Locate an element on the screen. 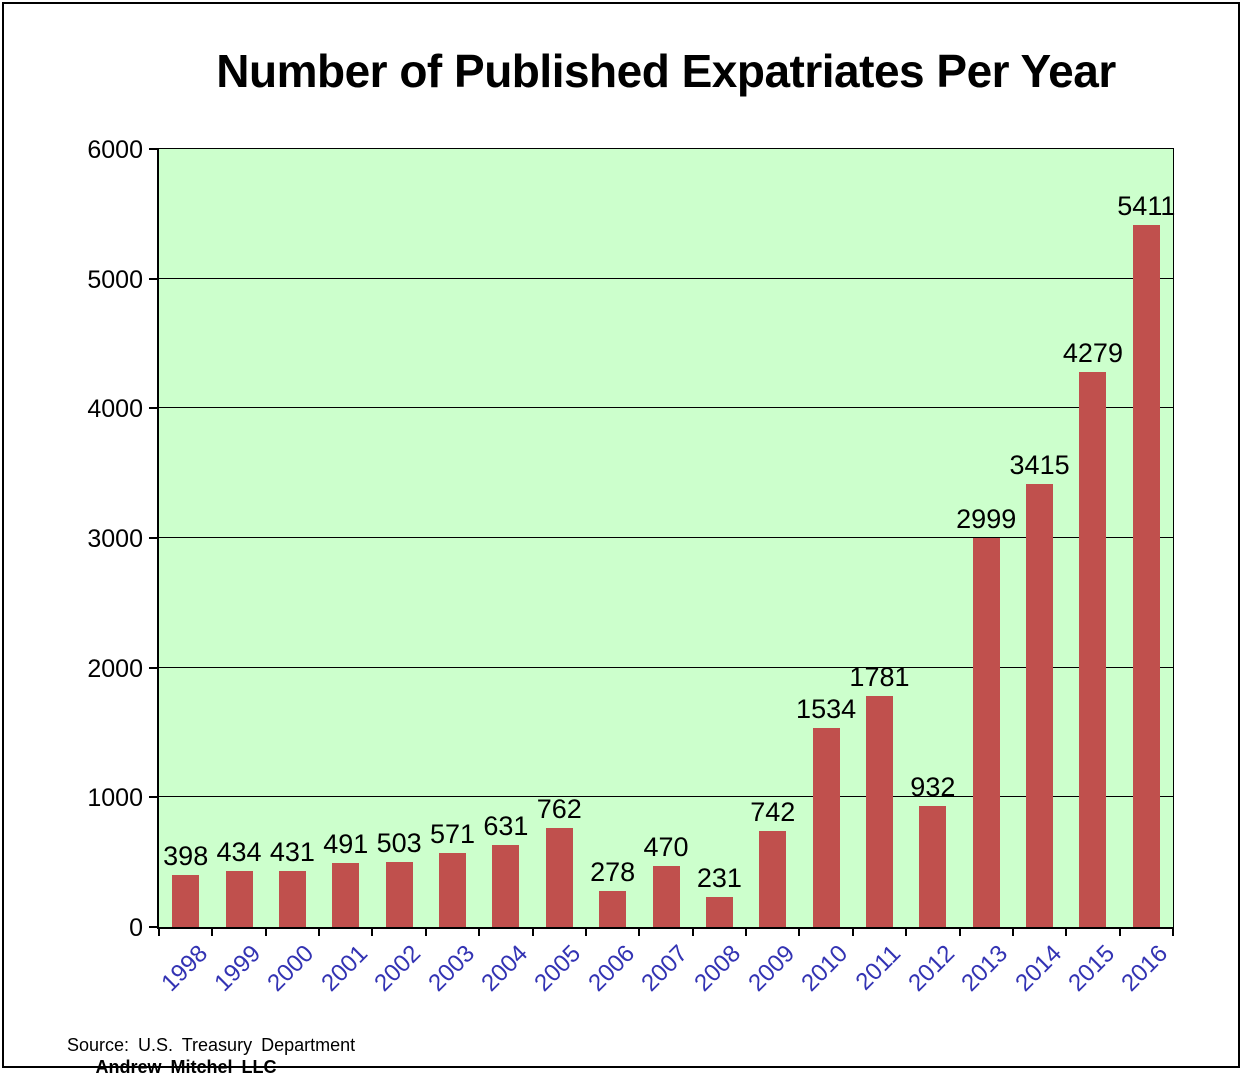 The height and width of the screenshot is (1078, 1242). x-tick-label-2006: 2006 is located at coordinates (611, 968).